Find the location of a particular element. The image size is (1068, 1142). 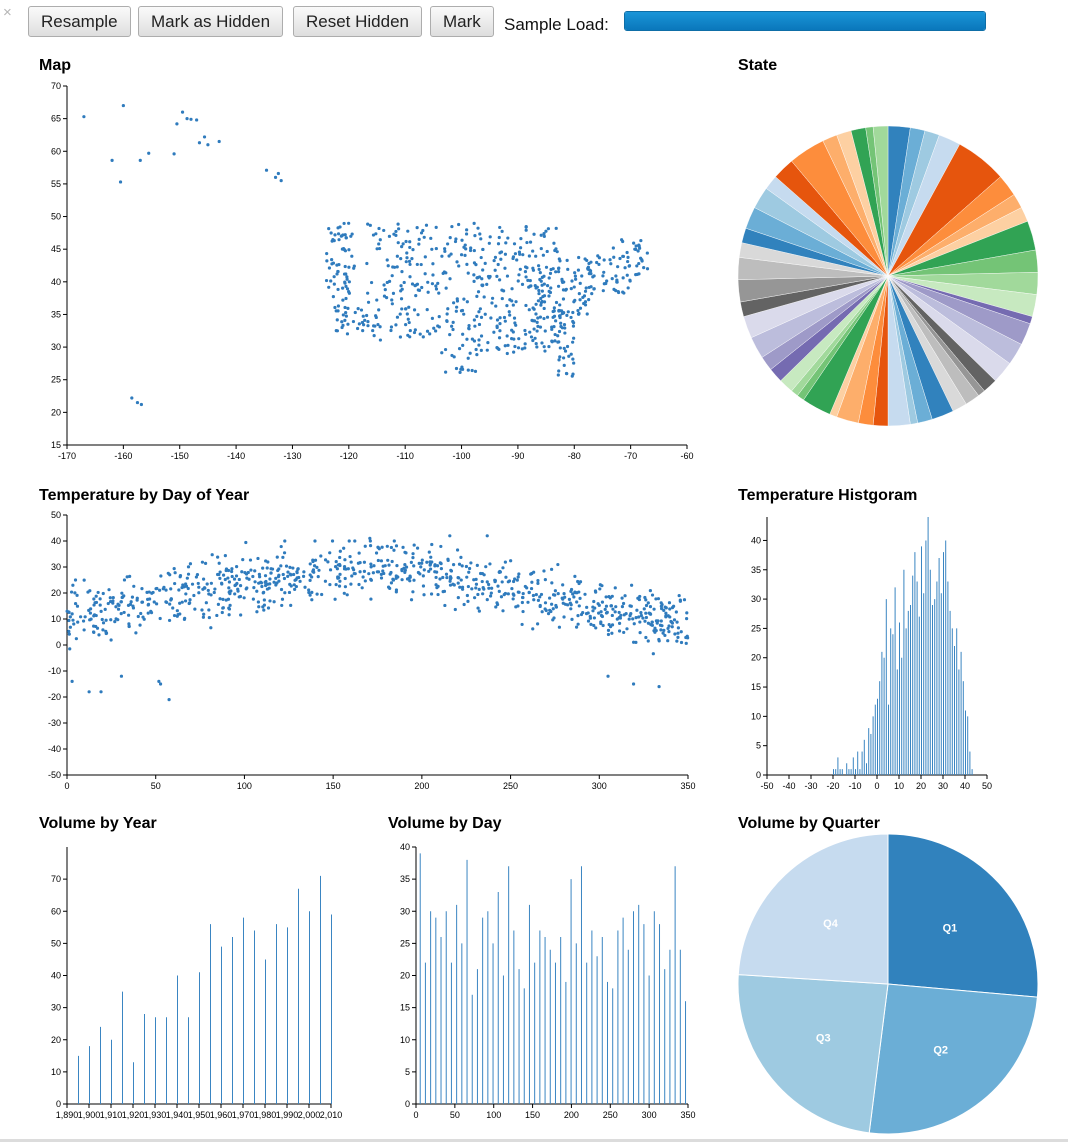

mark-as-hidden-button: Mark as Hidden is located at coordinates (211, 21).